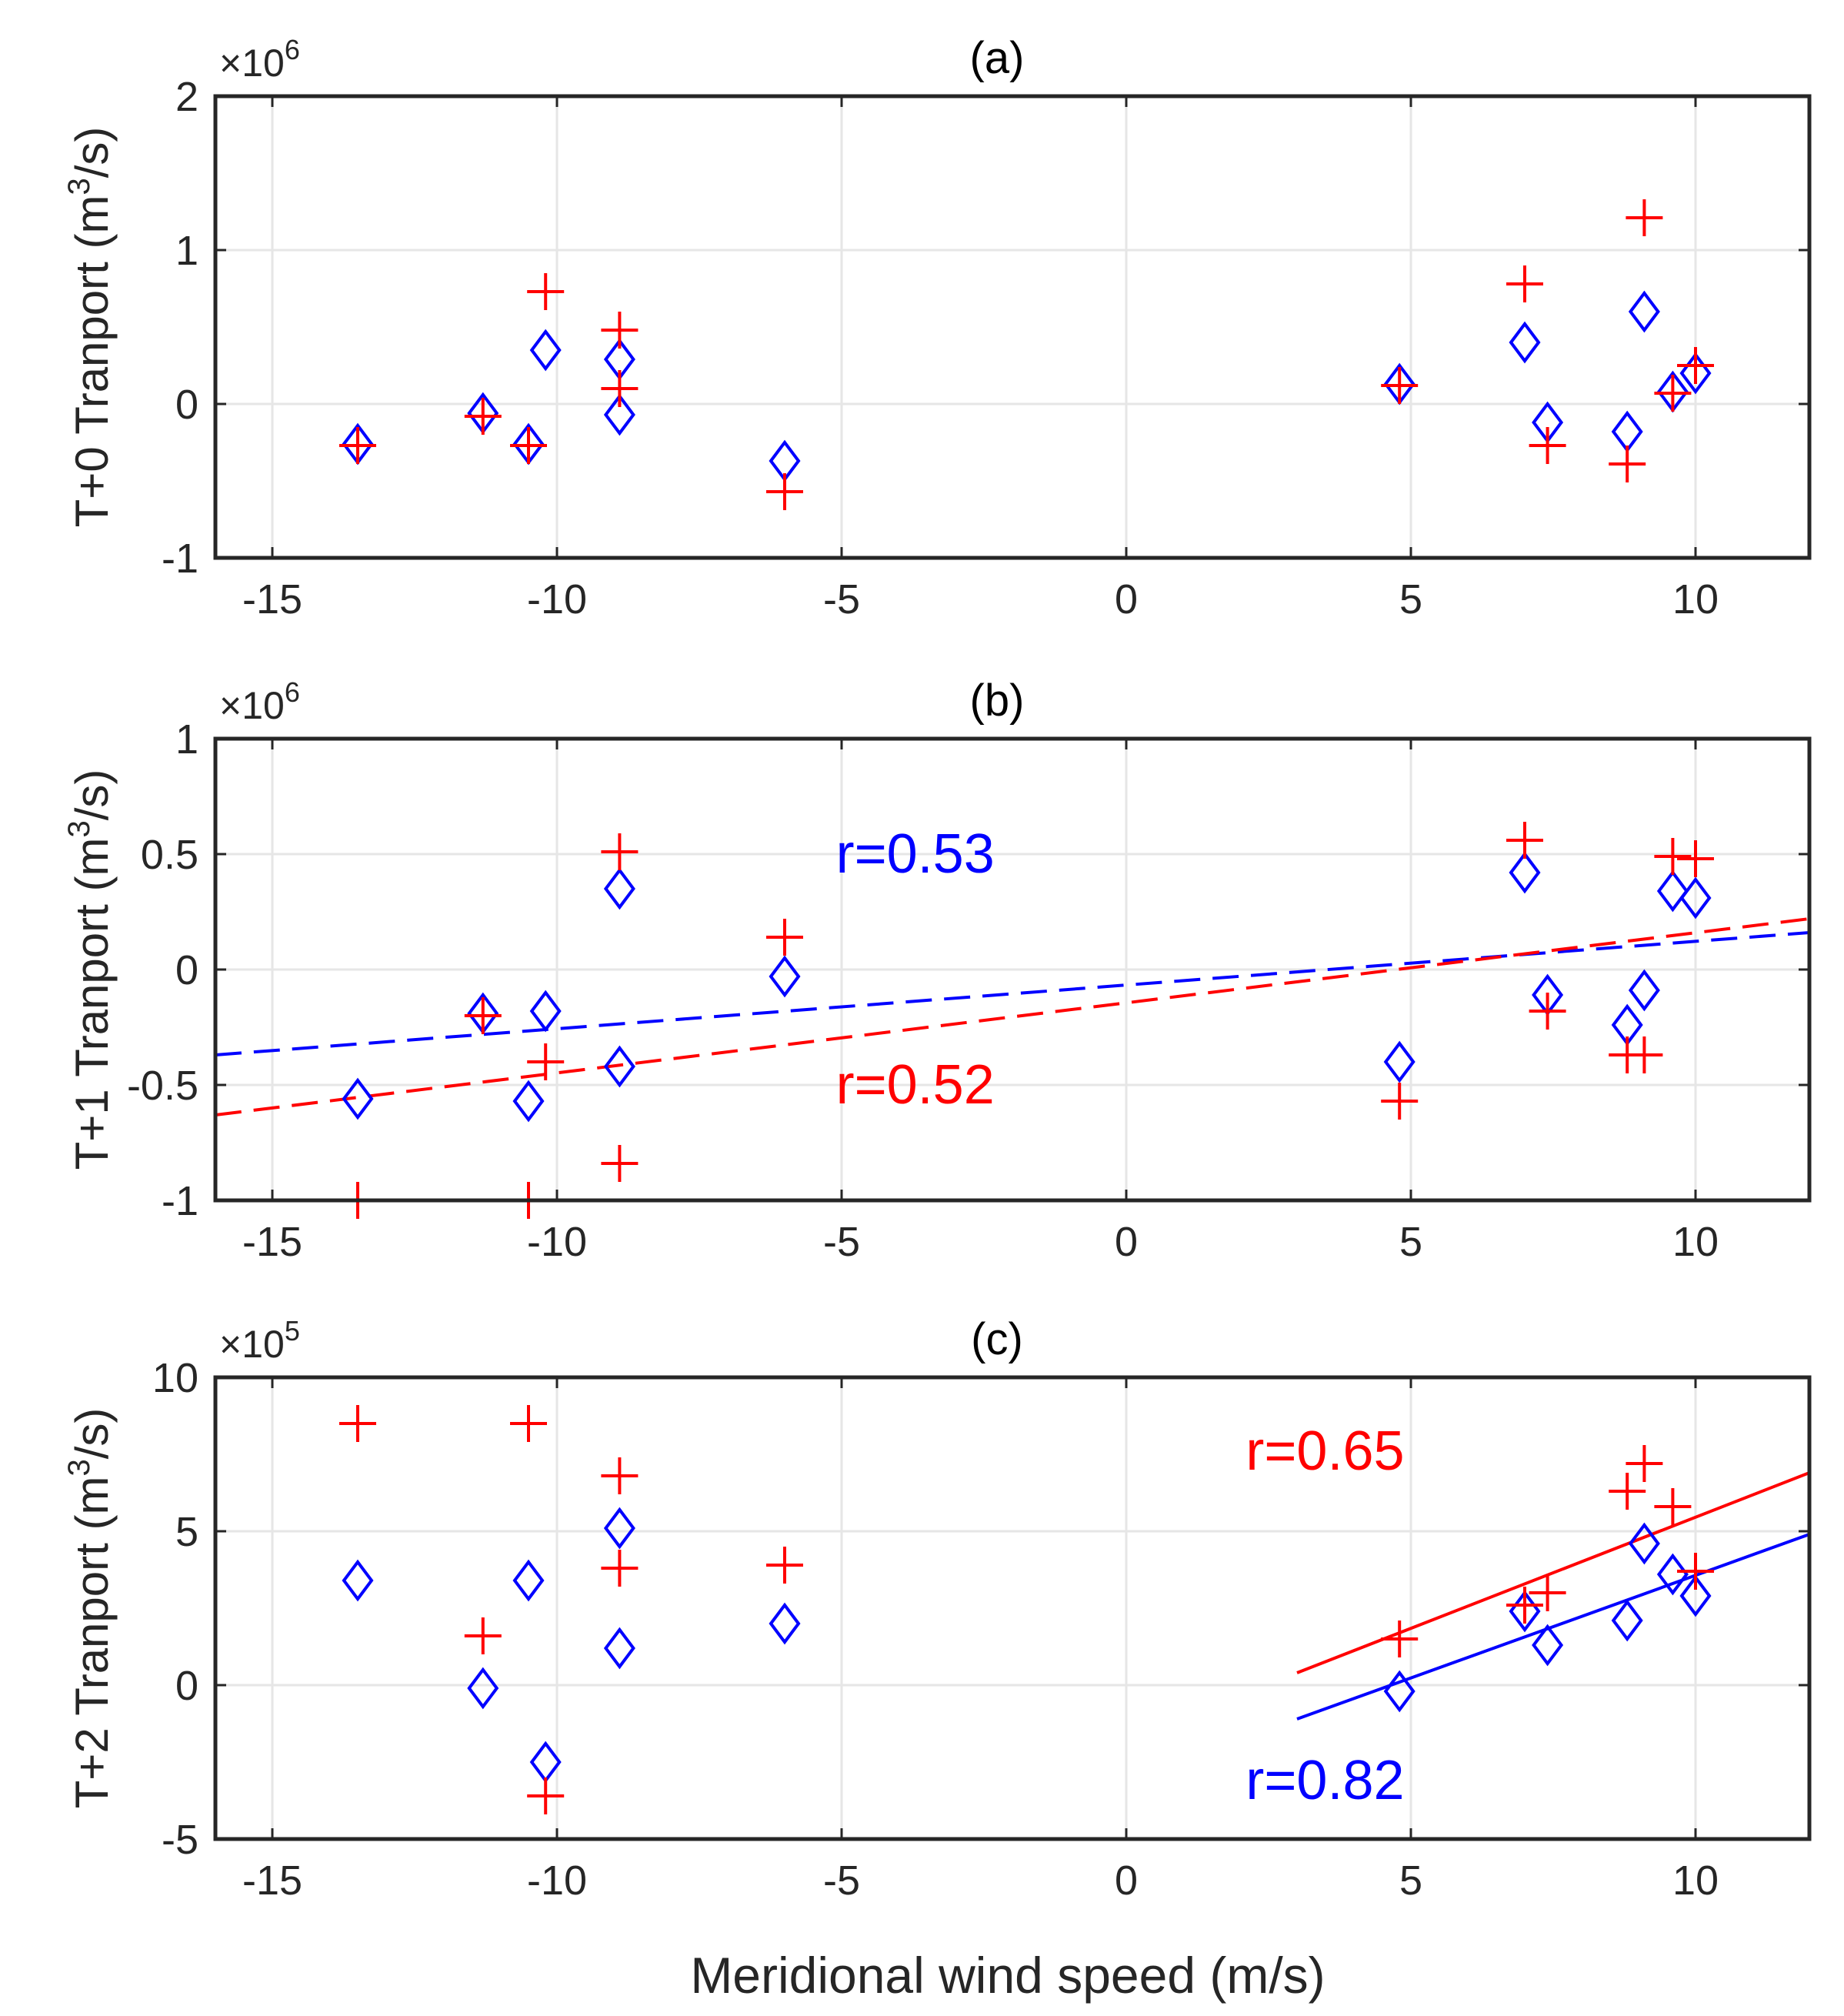 This screenshot has width=1844, height=2016. I want to click on y-axis-label: T+1 Tranport (m3/s), so click(90, 969).